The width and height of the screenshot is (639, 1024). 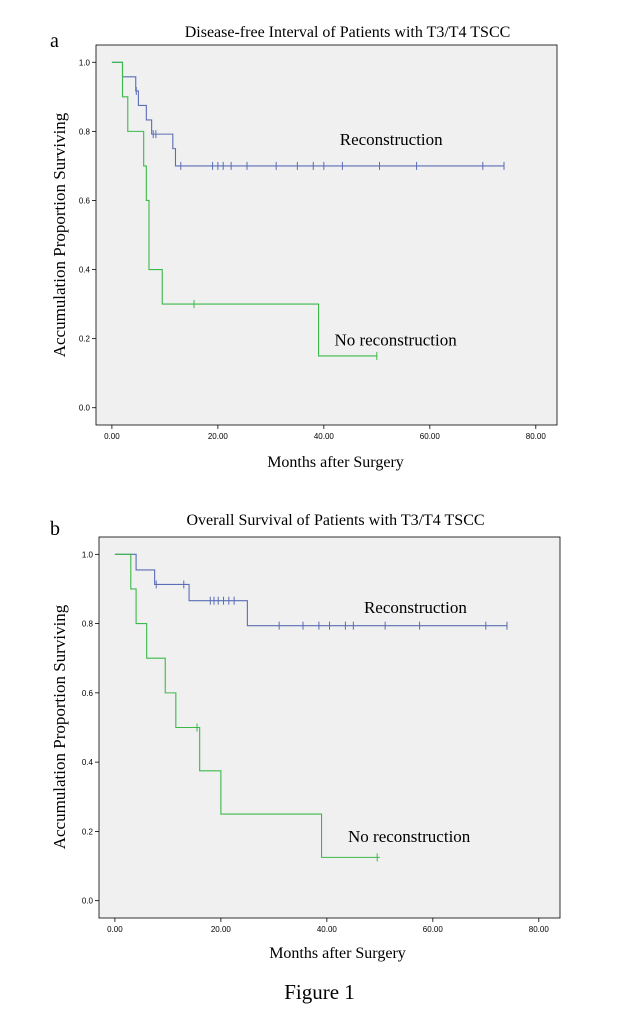 What do you see at coordinates (54, 41) in the screenshot?
I see `panel-letter: a` at bounding box center [54, 41].